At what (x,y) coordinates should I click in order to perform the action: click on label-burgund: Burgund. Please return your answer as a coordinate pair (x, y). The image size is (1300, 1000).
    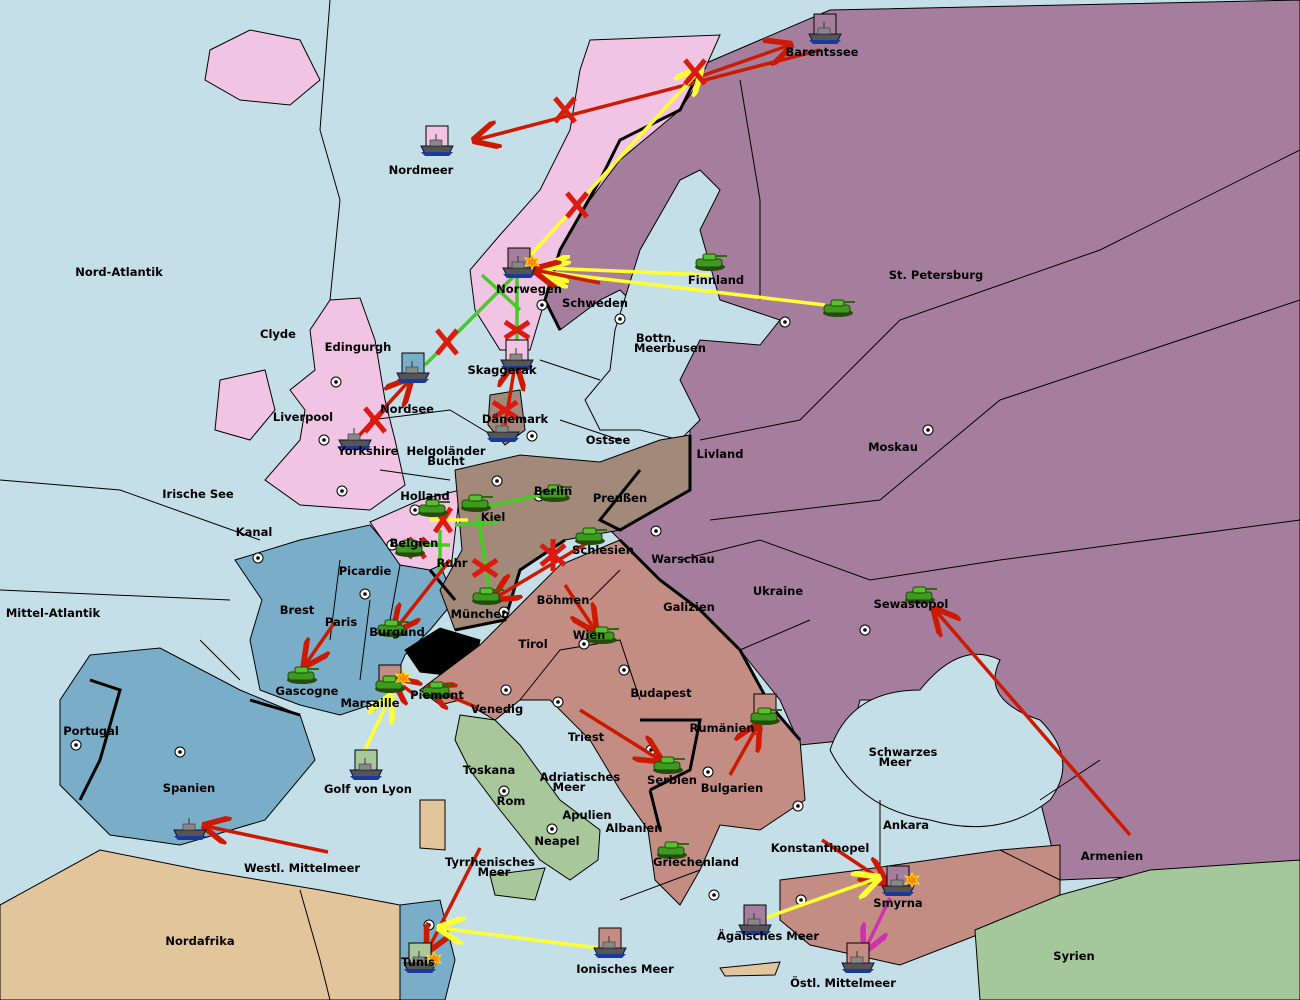
    Looking at the image, I should click on (396, 632).